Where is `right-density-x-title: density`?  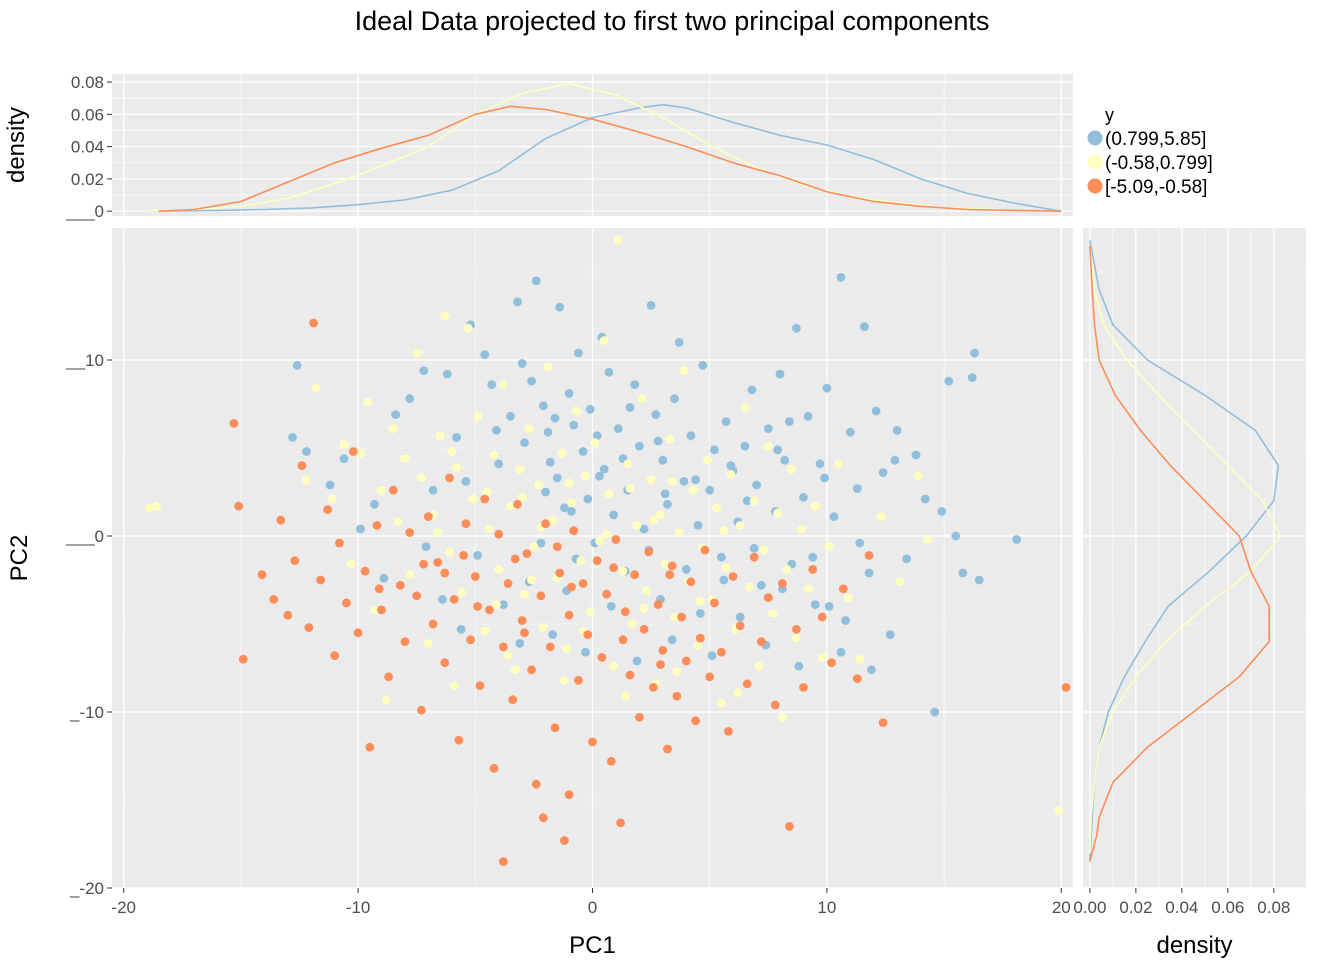 right-density-x-title: density is located at coordinates (1194, 945).